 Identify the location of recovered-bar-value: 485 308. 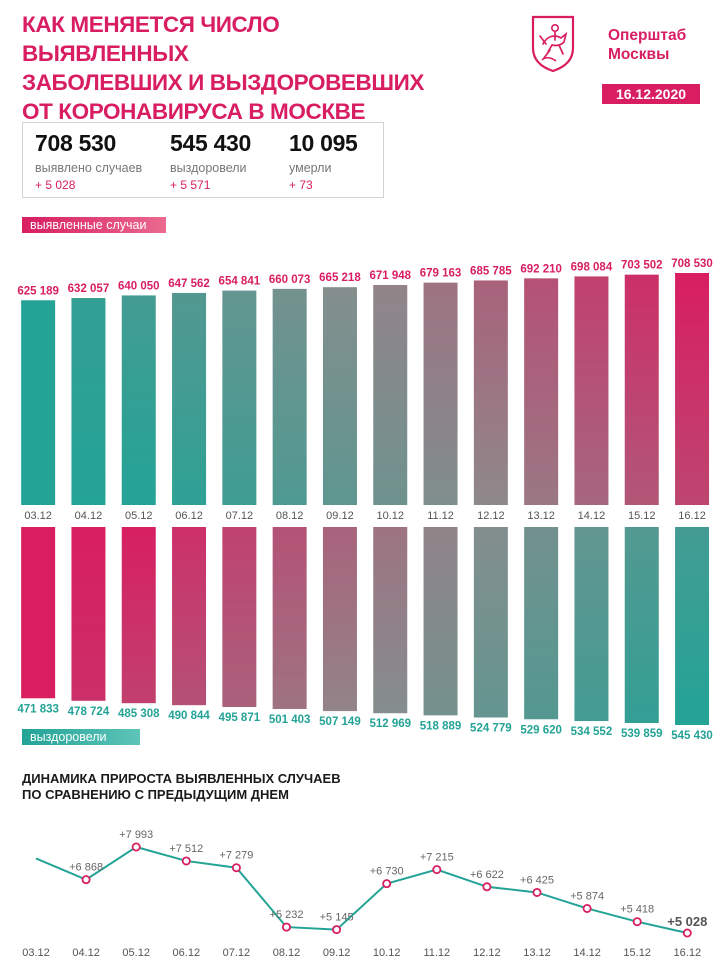
(139, 714).